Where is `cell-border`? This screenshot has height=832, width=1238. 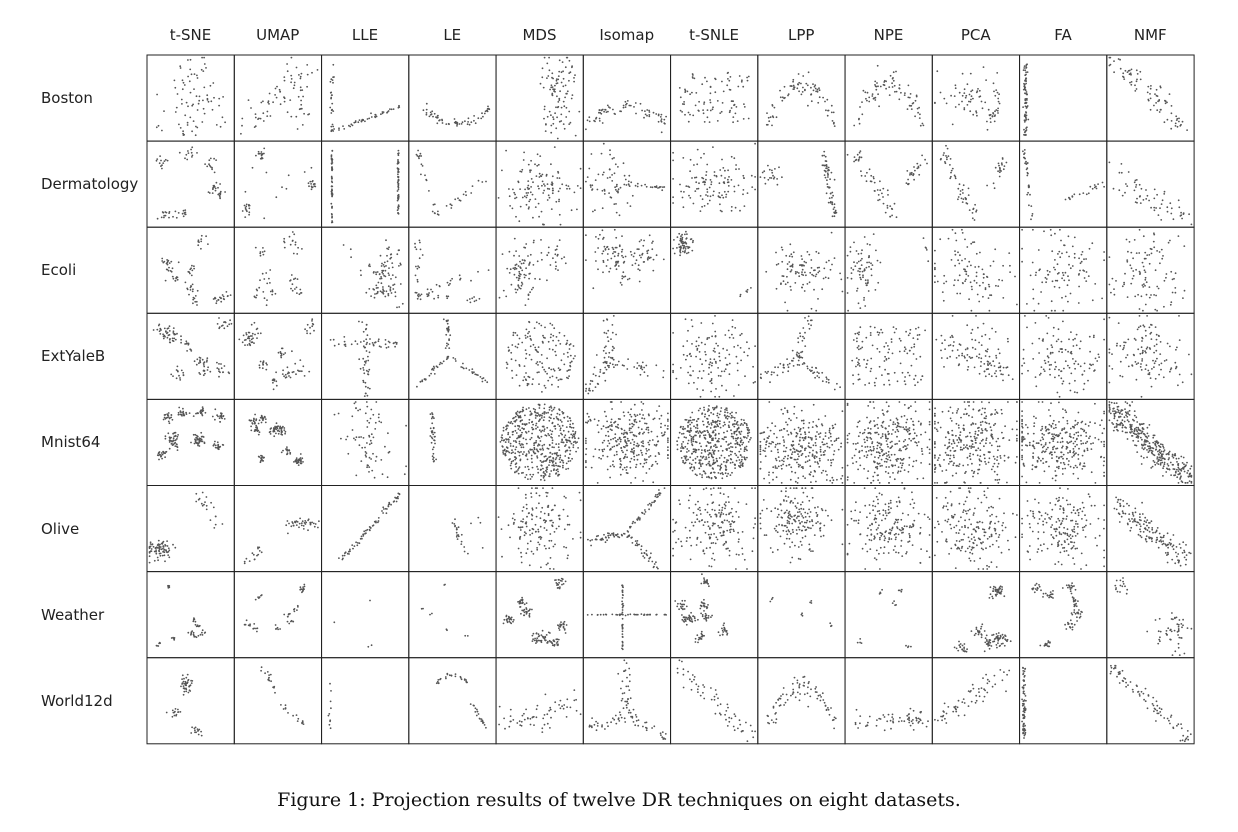
cell-border is located at coordinates (278, 270).